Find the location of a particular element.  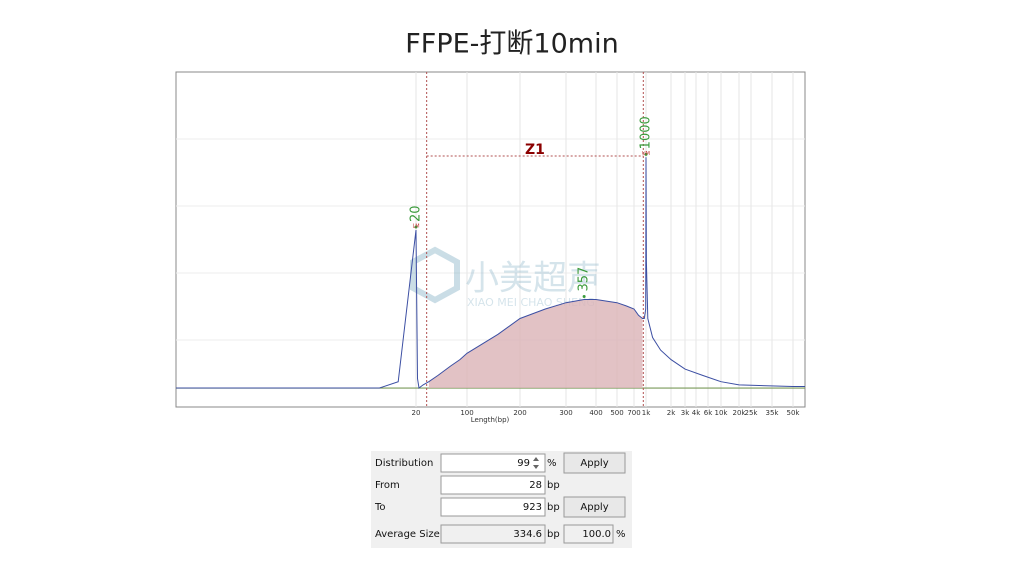

x-tick-label: 2k is located at coordinates (671, 413).